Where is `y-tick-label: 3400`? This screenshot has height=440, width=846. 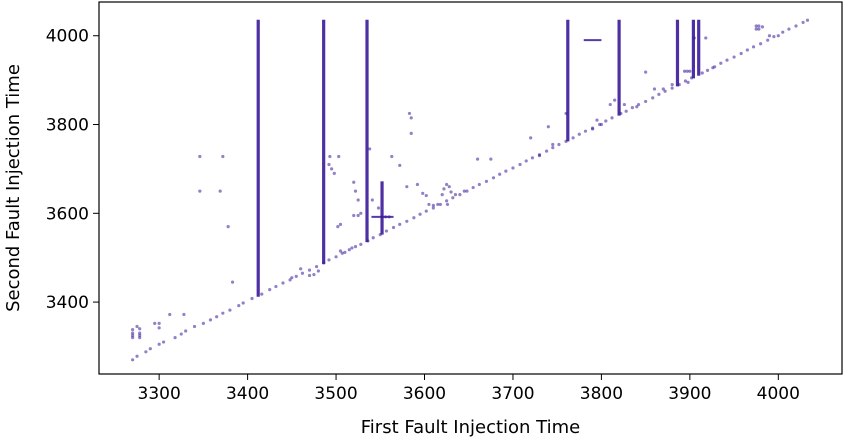
y-tick-label: 3400 is located at coordinates (67, 303).